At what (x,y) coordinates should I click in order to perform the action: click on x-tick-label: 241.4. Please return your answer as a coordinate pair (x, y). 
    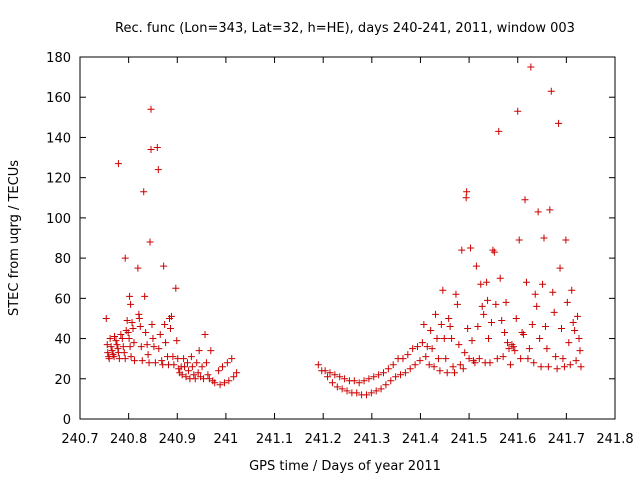
    Looking at the image, I should click on (420, 439).